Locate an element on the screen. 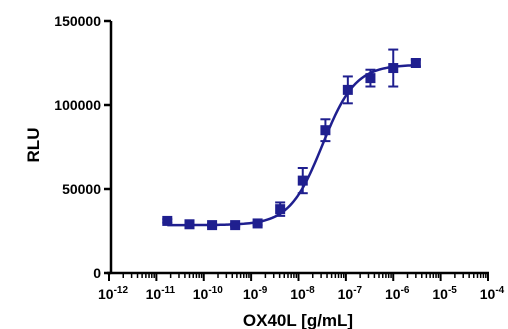 This screenshot has height=329, width=508. x-tick-label-exponent: -6 is located at coordinates (405, 290).